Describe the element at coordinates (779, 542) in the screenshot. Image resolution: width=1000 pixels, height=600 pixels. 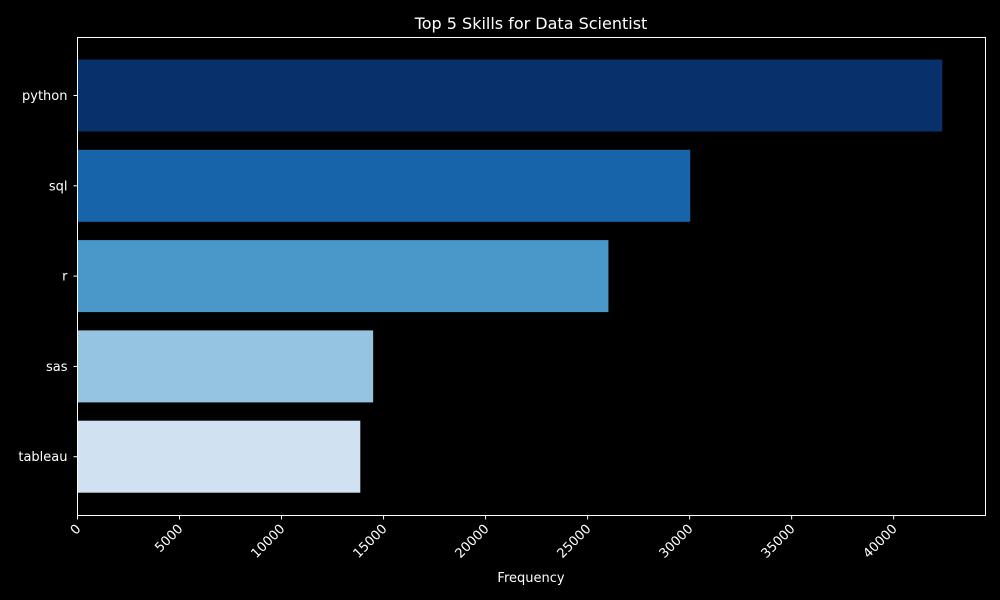
I see `x-tick-label-35000: 35000` at that location.